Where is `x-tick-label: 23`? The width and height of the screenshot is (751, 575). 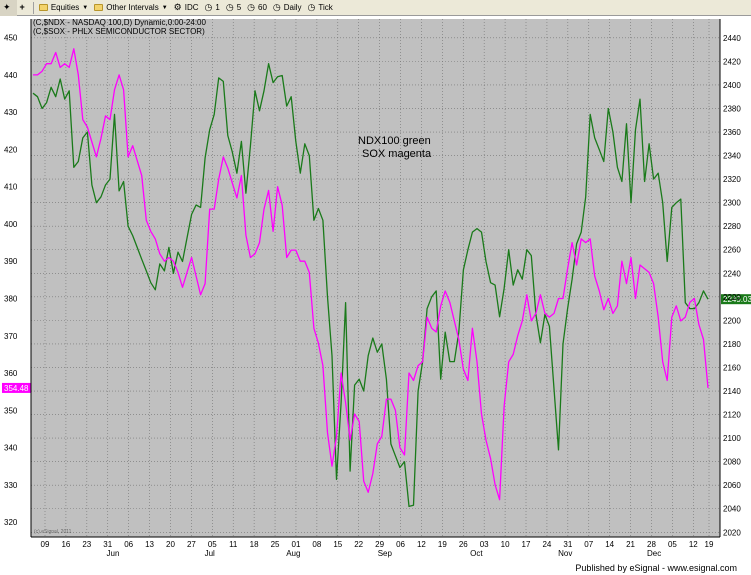 x-tick-label: 23 is located at coordinates (86, 544).